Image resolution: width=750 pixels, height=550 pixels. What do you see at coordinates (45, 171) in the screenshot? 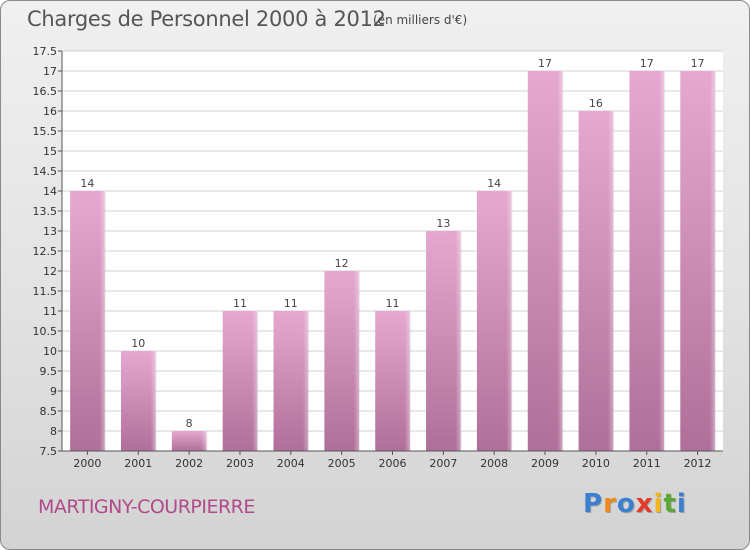
I see `y-tick-label: 14.5` at bounding box center [45, 171].